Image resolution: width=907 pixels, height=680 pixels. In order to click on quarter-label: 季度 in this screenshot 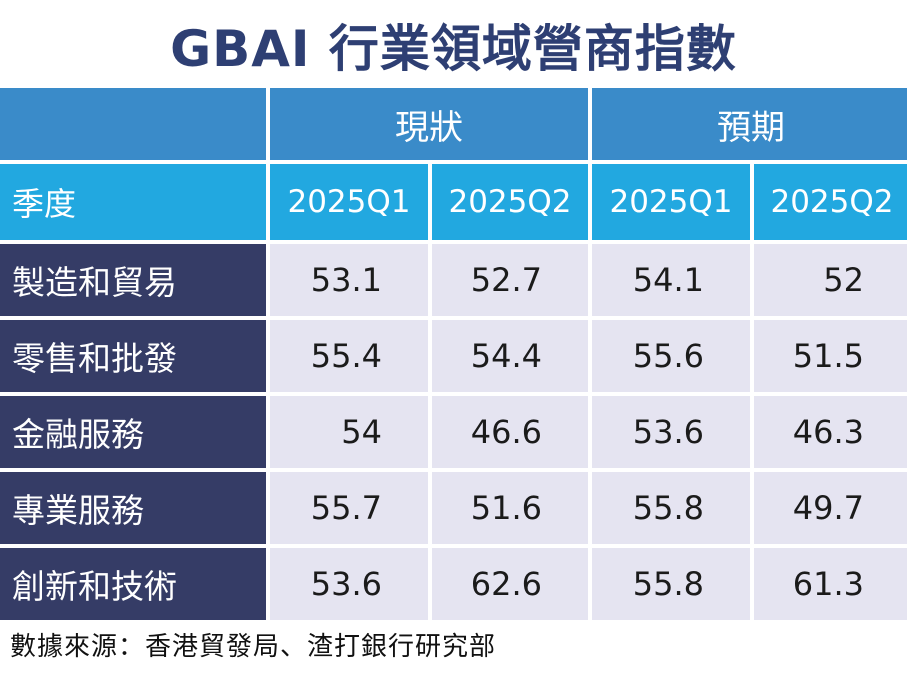, I will do `click(133, 200)`.